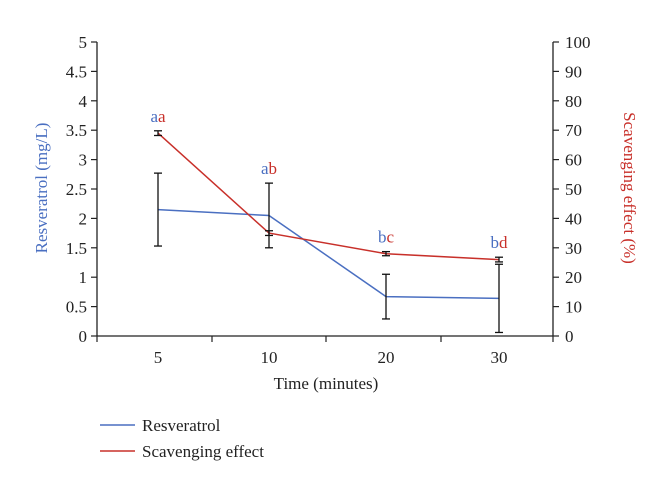 The width and height of the screenshot is (660, 494). I want to click on left-tick-label: 2.5, so click(76, 189).